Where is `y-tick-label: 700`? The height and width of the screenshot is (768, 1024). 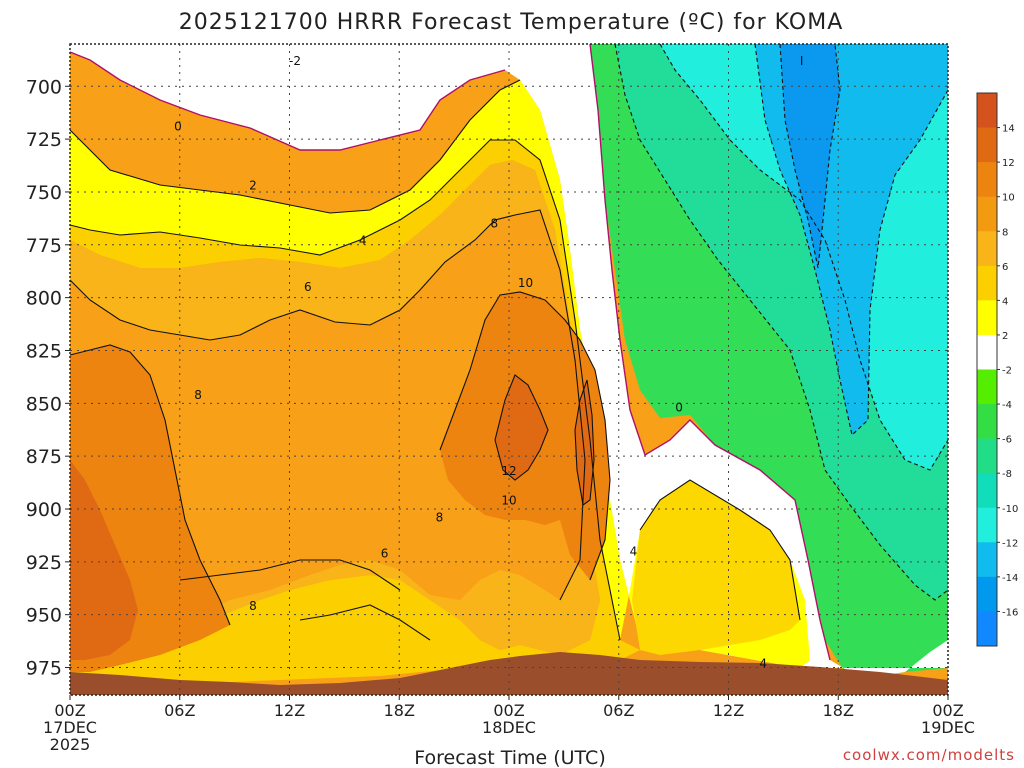 y-tick-label: 700 is located at coordinates (44, 87).